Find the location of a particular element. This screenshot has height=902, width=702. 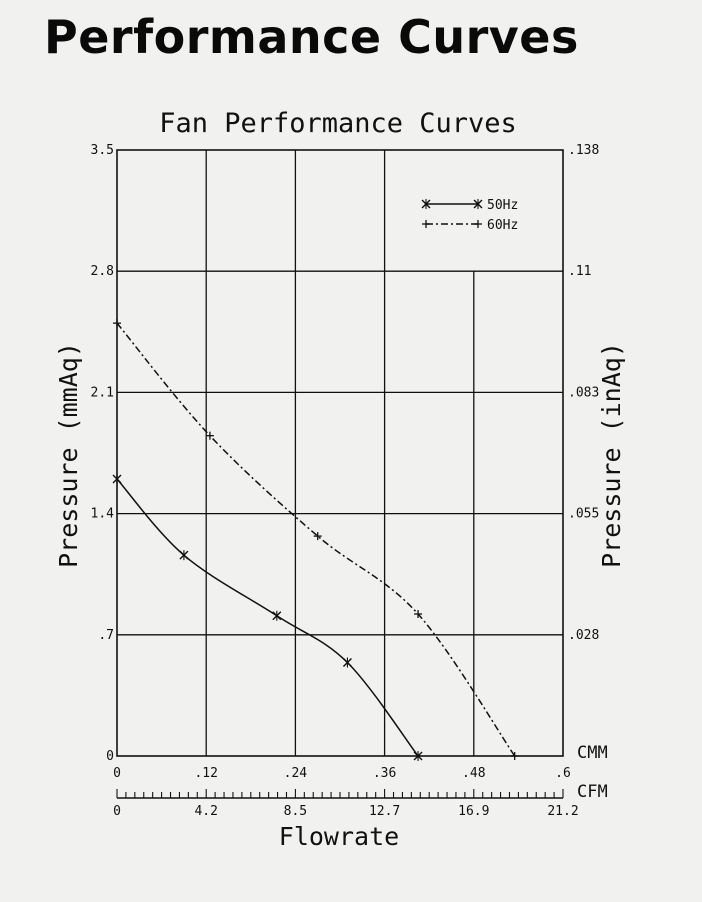

y-tick-label-left: 2.8 is located at coordinates (102, 271).